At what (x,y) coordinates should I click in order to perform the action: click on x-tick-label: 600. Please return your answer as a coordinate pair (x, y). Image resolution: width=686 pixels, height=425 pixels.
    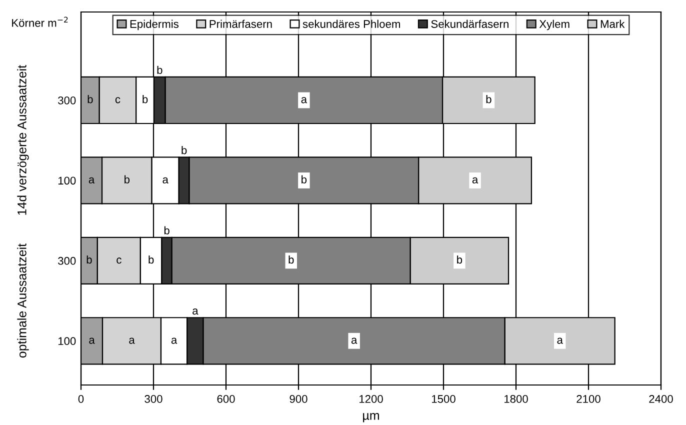
    Looking at the image, I should click on (226, 399).